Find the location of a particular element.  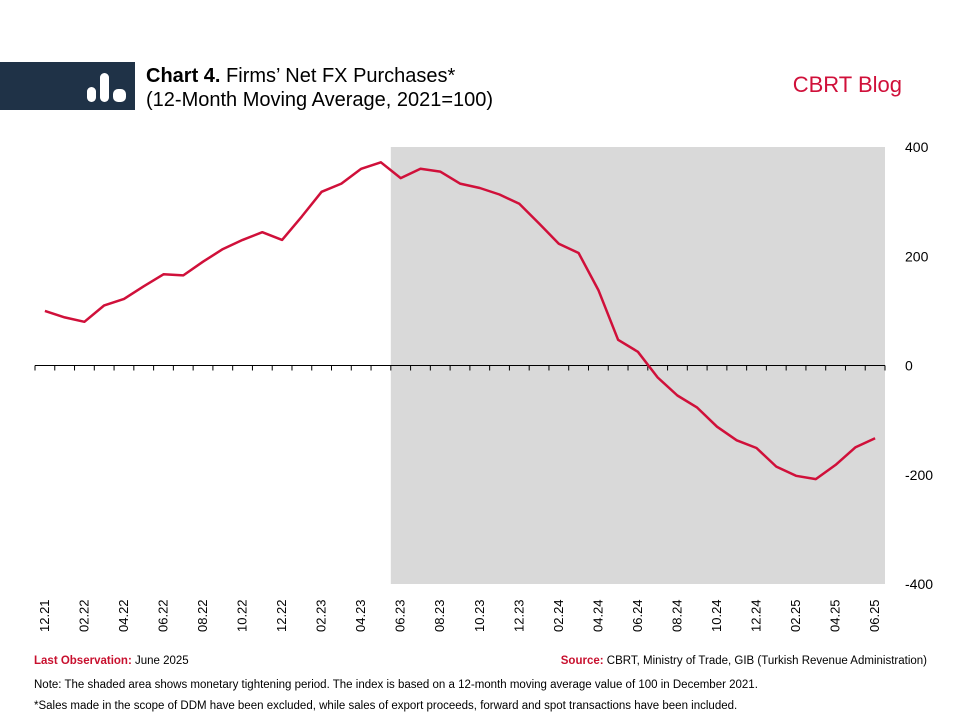

x-tick-label: 02.22 is located at coordinates (83, 615).